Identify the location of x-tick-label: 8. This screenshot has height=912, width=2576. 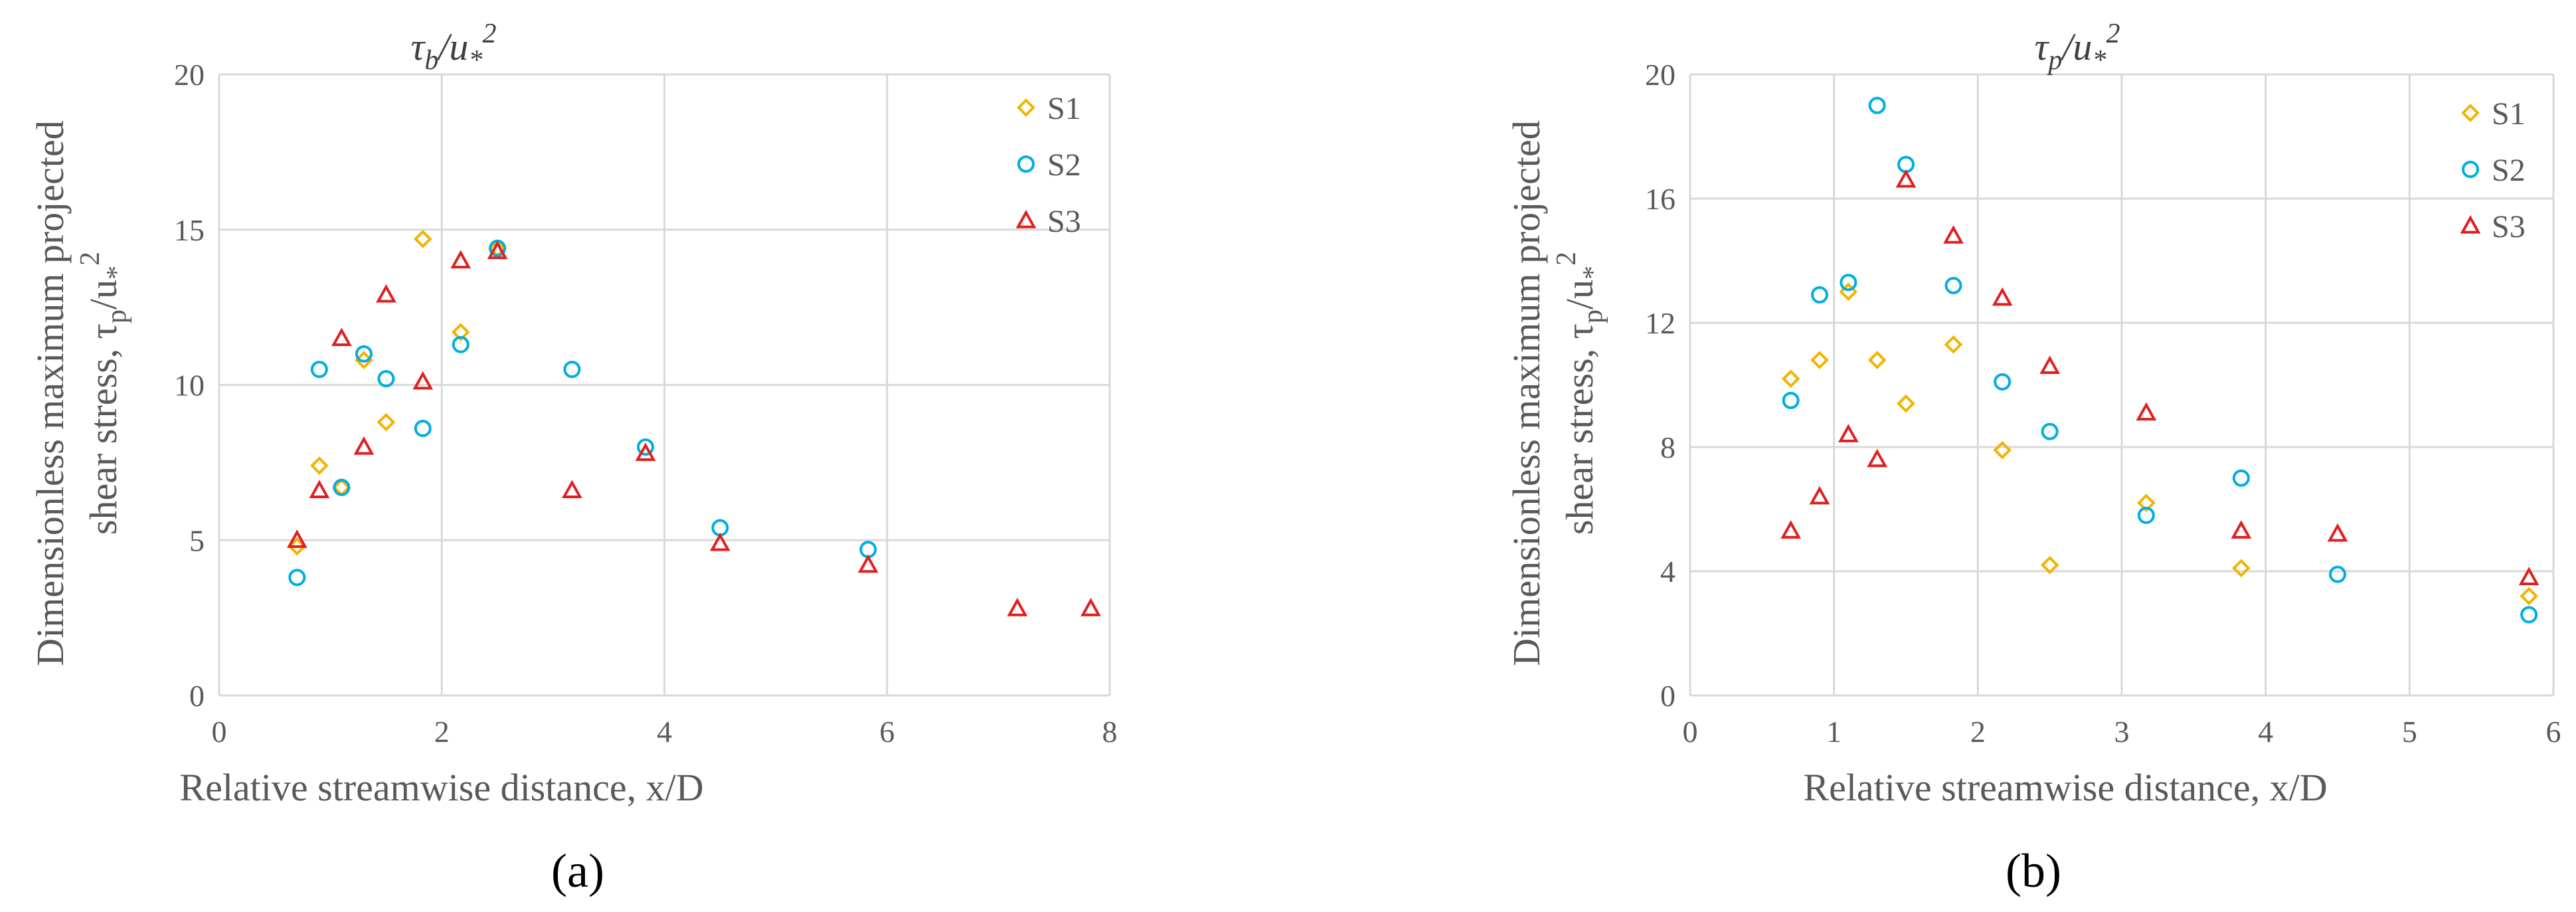
(1110, 732).